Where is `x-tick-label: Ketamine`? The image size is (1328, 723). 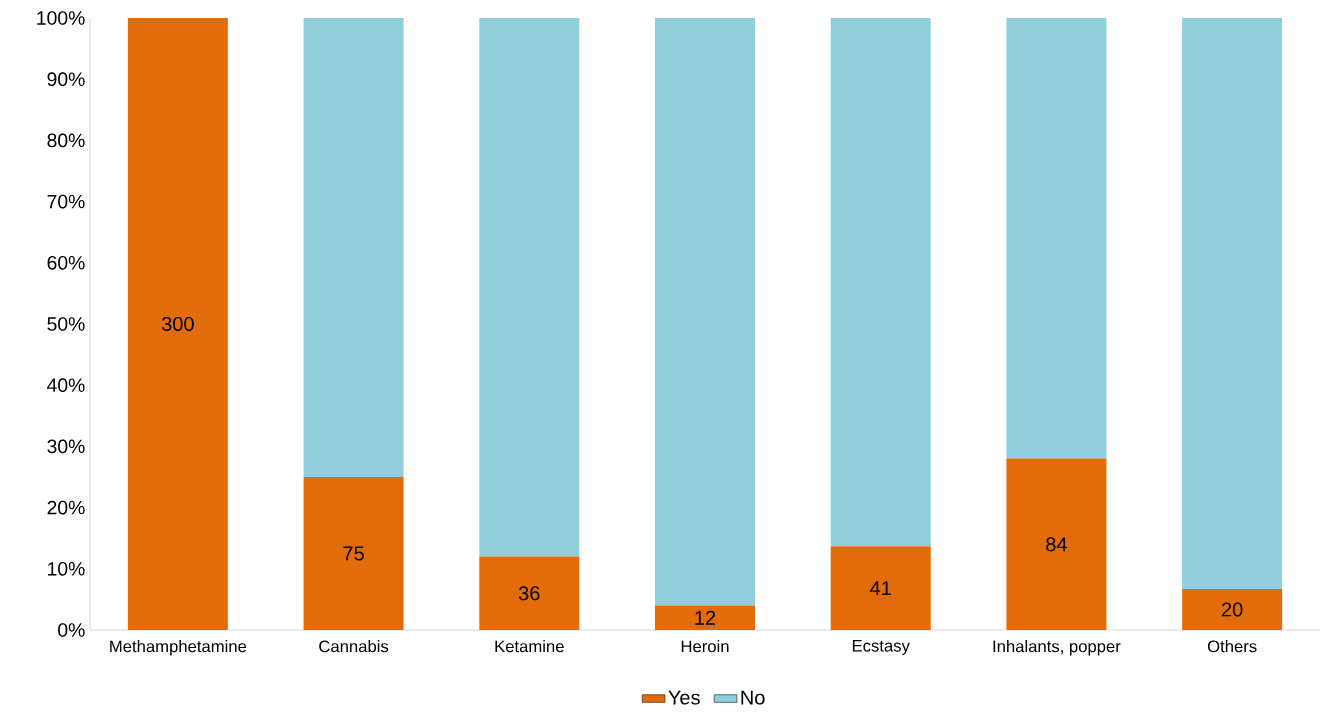
x-tick-label: Ketamine is located at coordinates (529, 646).